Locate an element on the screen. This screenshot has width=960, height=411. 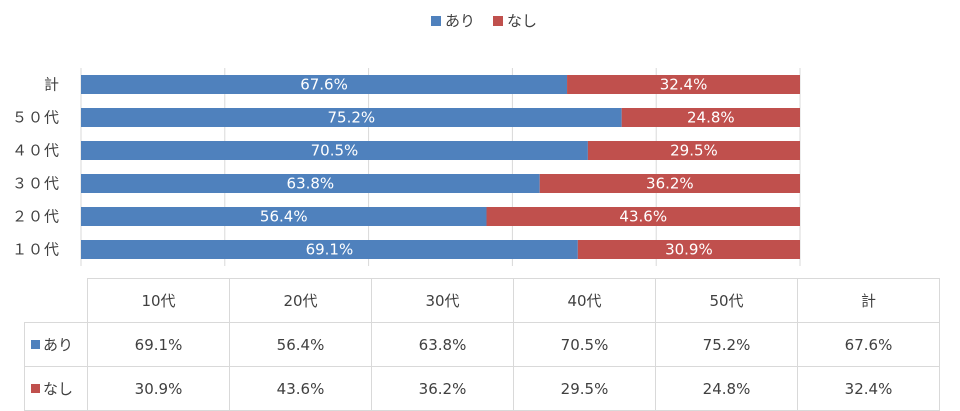
table-row-label: なし is located at coordinates (58, 389).